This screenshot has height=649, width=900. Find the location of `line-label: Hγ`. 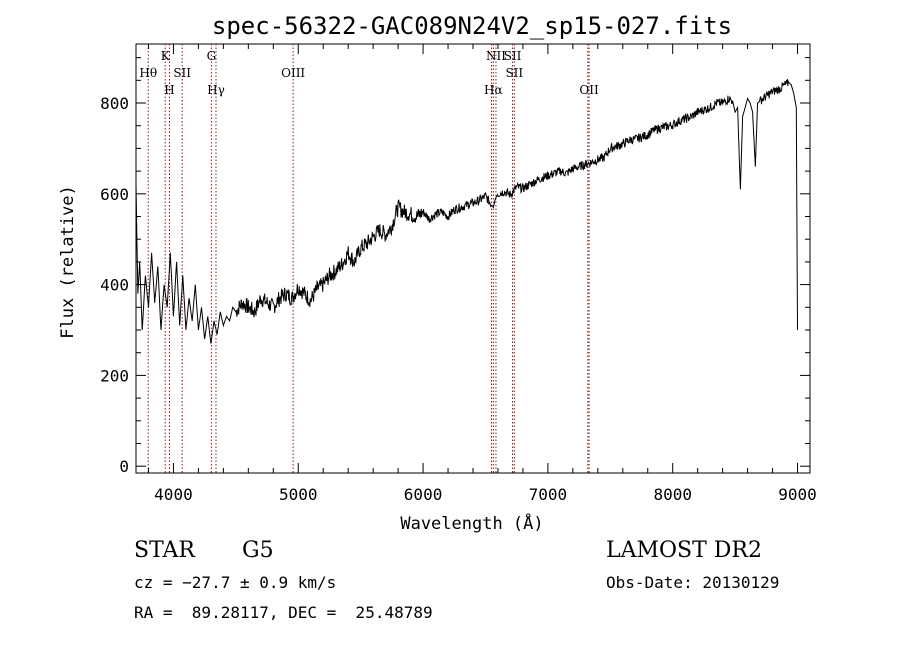

line-label: Hγ is located at coordinates (216, 90).